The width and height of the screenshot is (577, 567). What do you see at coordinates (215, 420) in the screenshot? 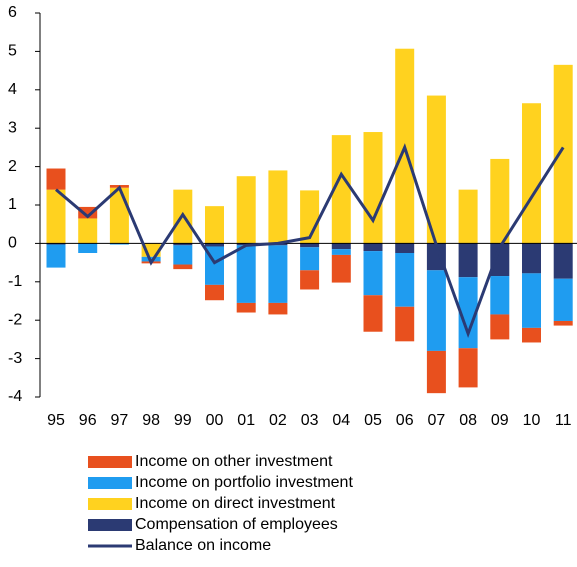
I see `x-tick-label: 00` at bounding box center [215, 420].